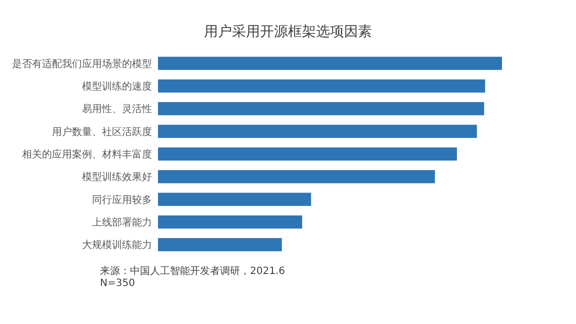  What do you see at coordinates (117, 246) in the screenshot?
I see `category-label: 大规模训练能力` at bounding box center [117, 246].